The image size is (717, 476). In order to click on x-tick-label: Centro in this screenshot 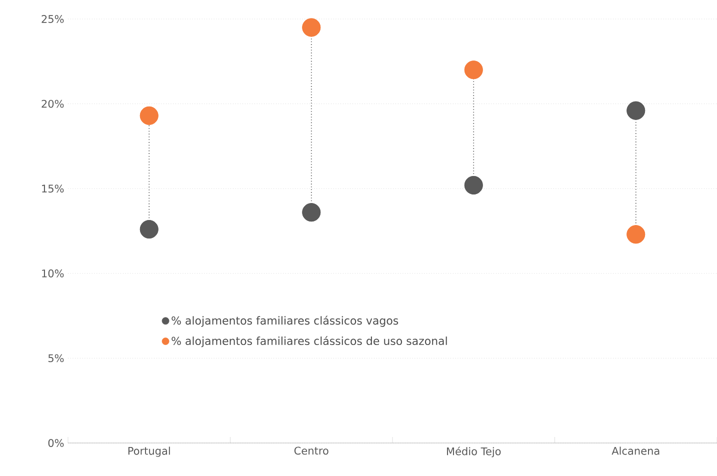, I will do `click(311, 450)`.